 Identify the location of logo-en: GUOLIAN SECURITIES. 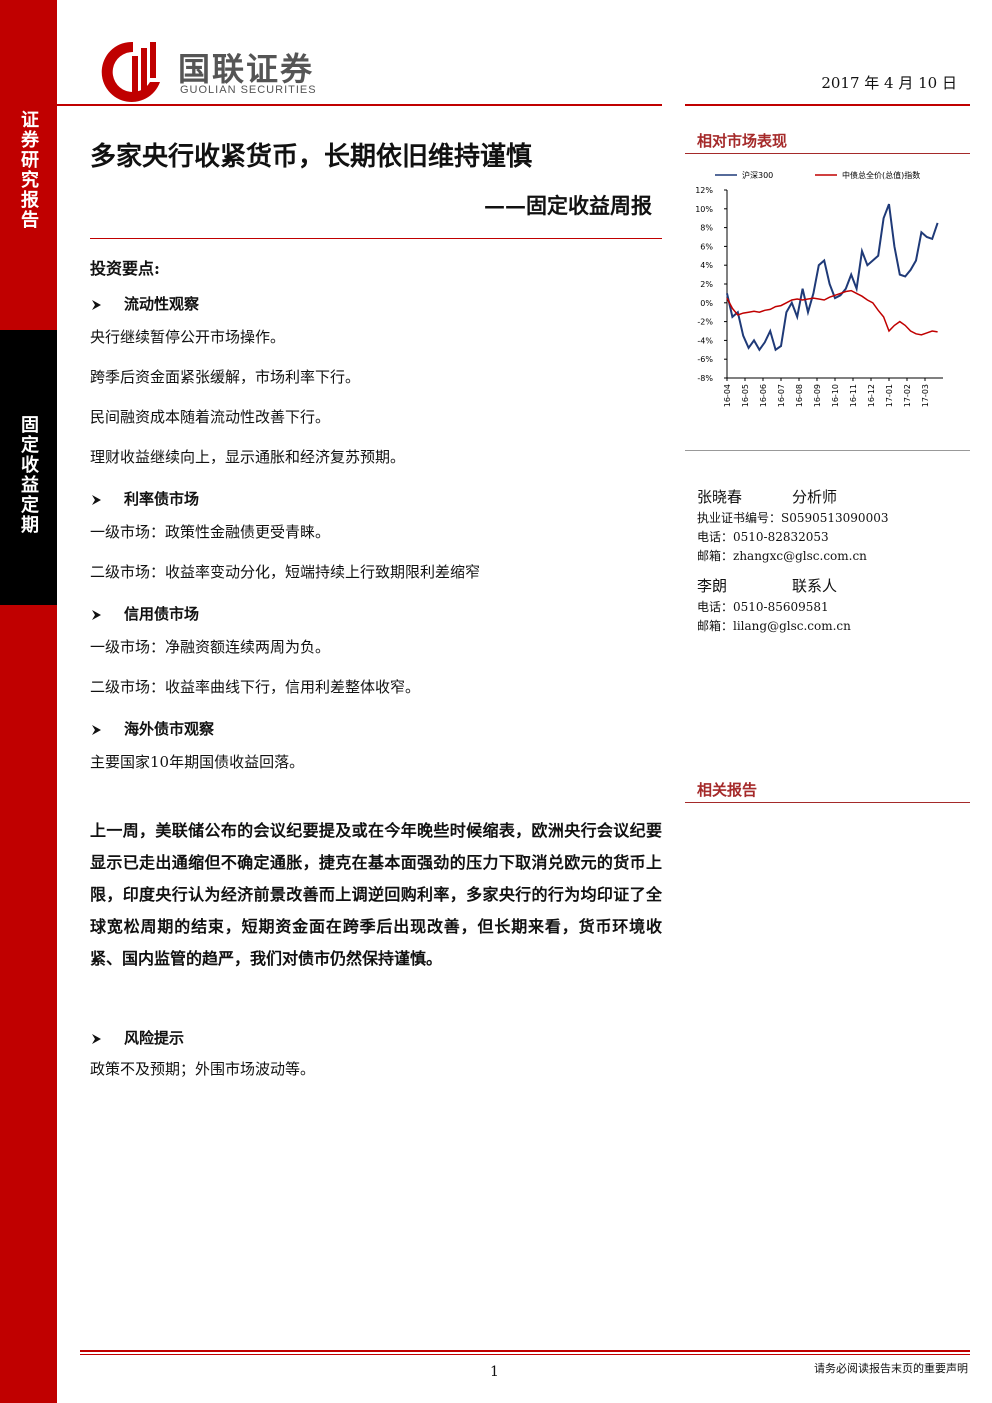
(248, 90).